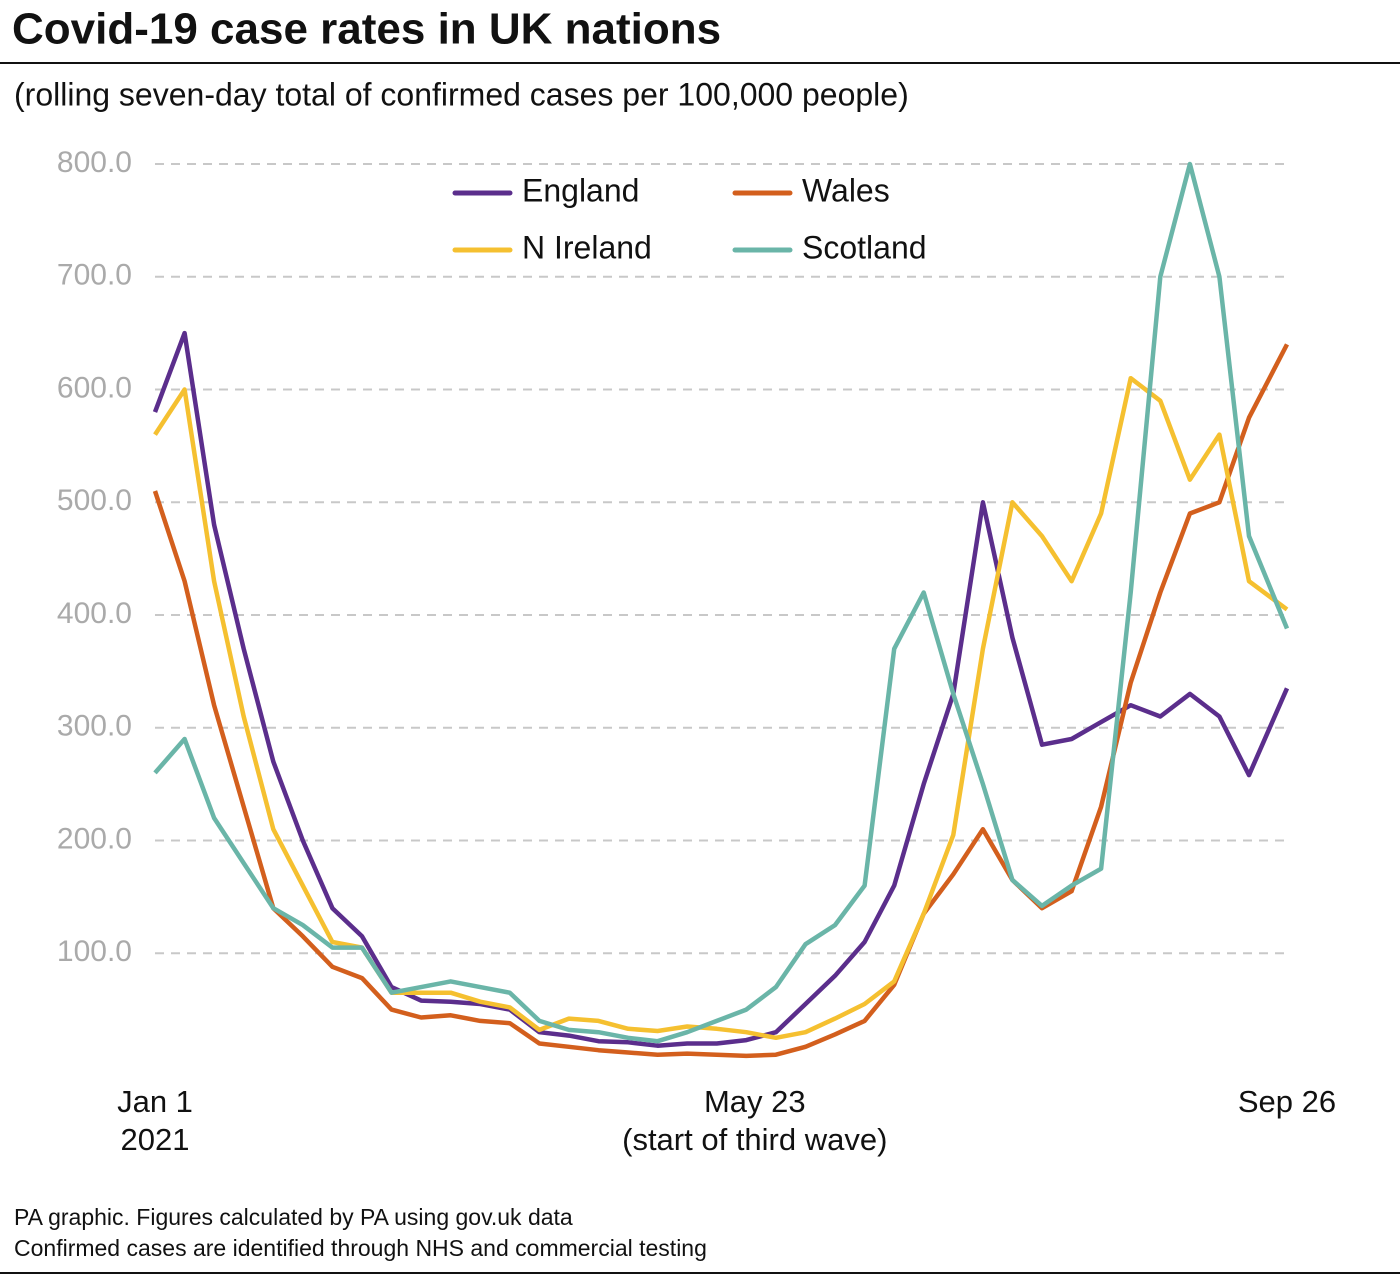 Image resolution: width=1400 pixels, height=1277 pixels. I want to click on legend-label: Scotland, so click(864, 247).